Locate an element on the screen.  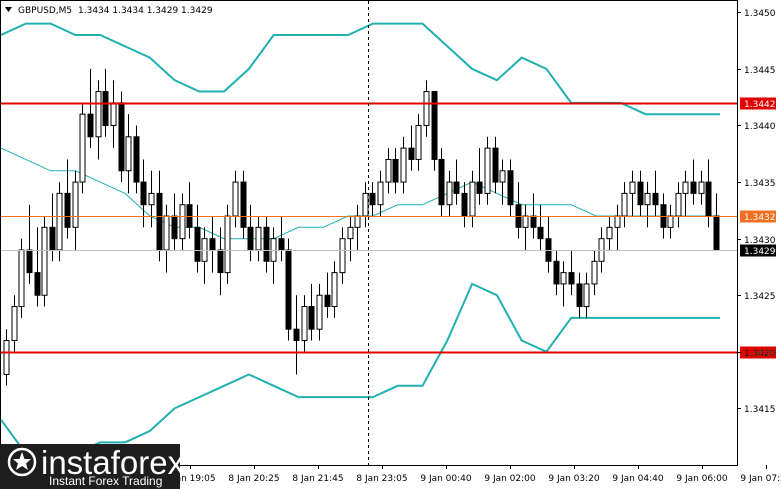
ohlc-values: 1.3434 1.3434 1.3429 1.3429 is located at coordinates (145, 11).